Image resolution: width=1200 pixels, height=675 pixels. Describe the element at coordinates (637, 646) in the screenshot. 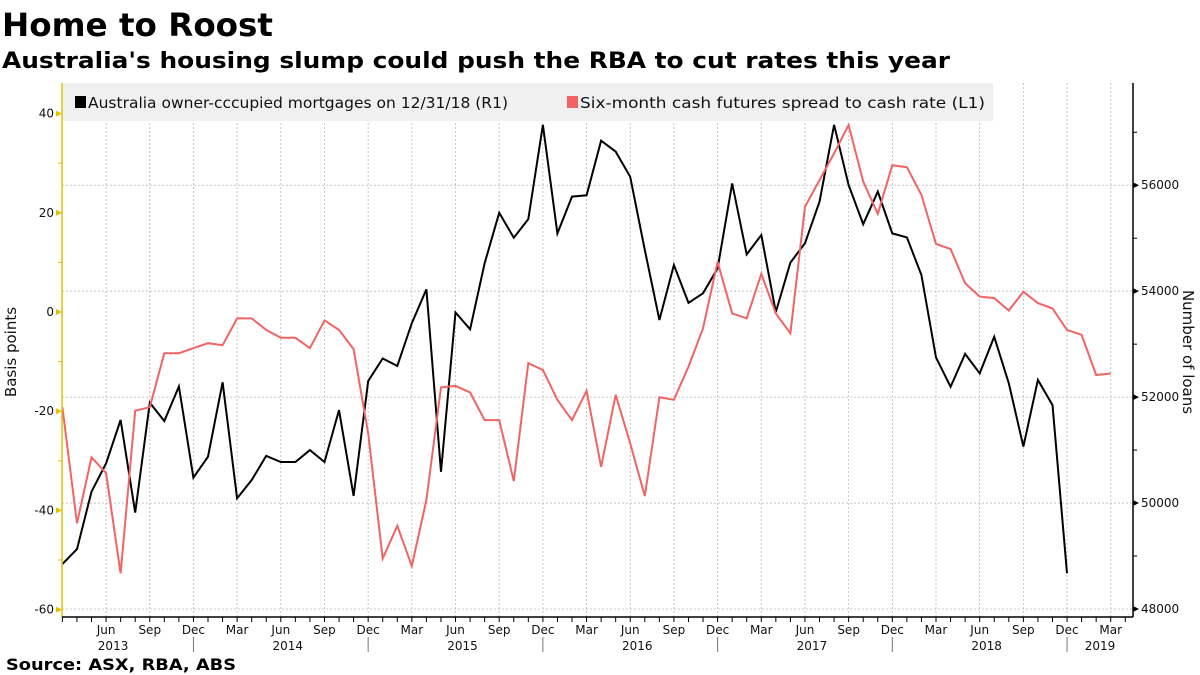

I see `x-axis-year-label: 2016` at that location.